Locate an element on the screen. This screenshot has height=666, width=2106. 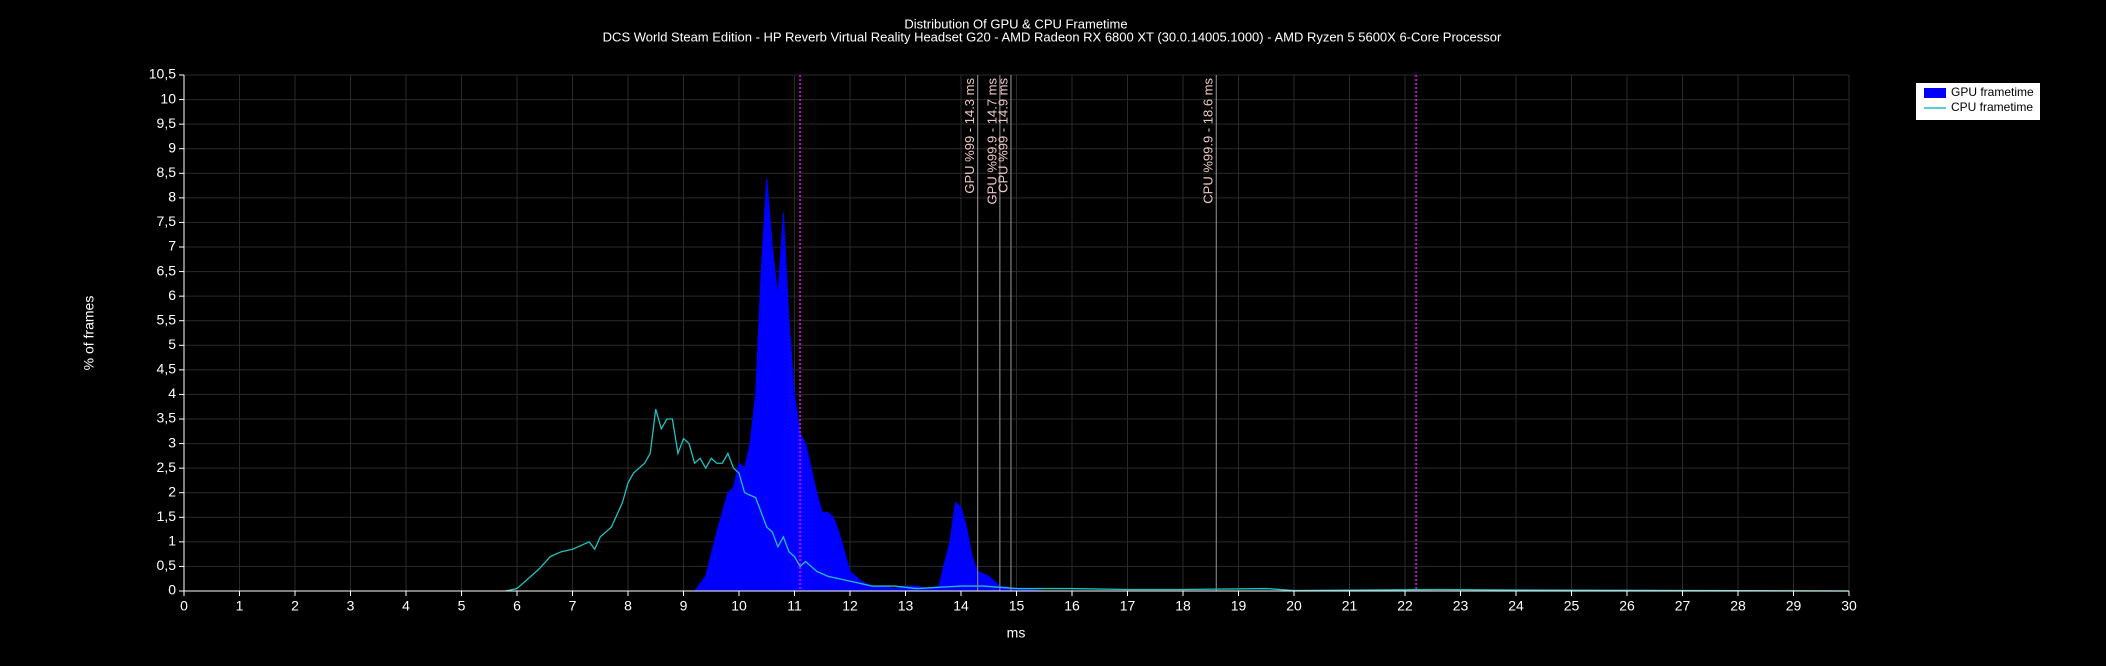
y-tick-label: 10,5 is located at coordinates (162, 74).